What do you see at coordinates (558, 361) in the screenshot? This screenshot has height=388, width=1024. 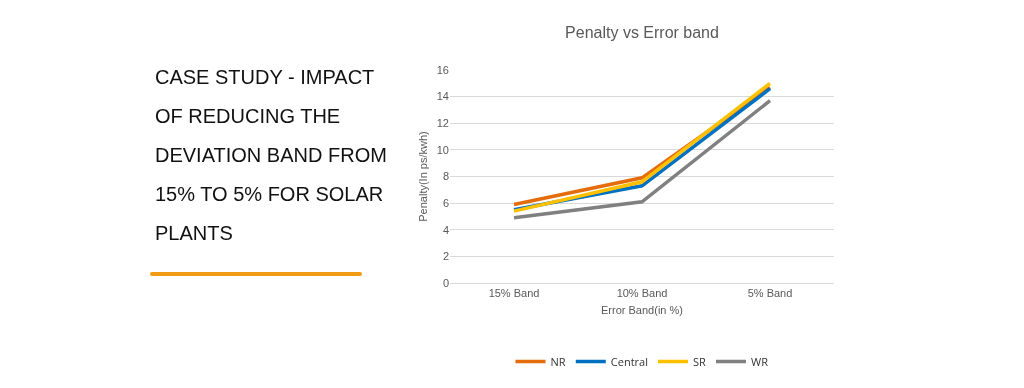 I see `legend-label: NR` at bounding box center [558, 361].